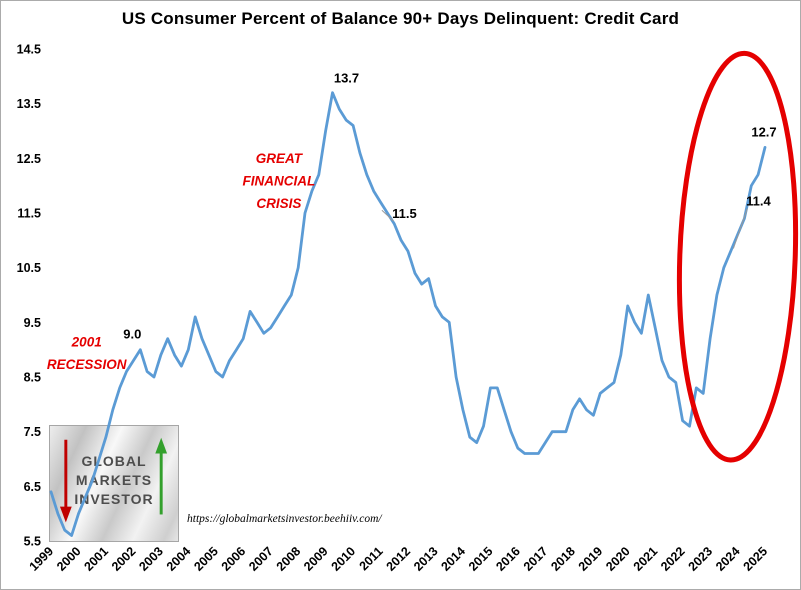 The height and width of the screenshot is (590, 801). Describe the element at coordinates (280, 158) in the screenshot. I see `event-annotation: GREAT` at that location.